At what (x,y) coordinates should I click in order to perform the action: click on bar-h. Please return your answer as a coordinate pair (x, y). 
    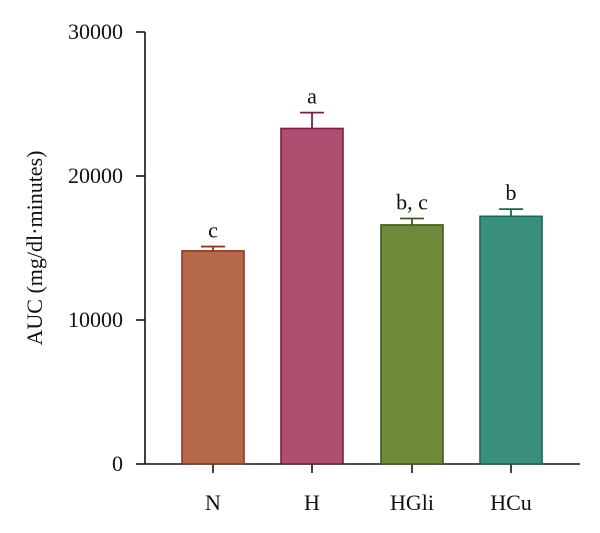
    Looking at the image, I should click on (312, 296).